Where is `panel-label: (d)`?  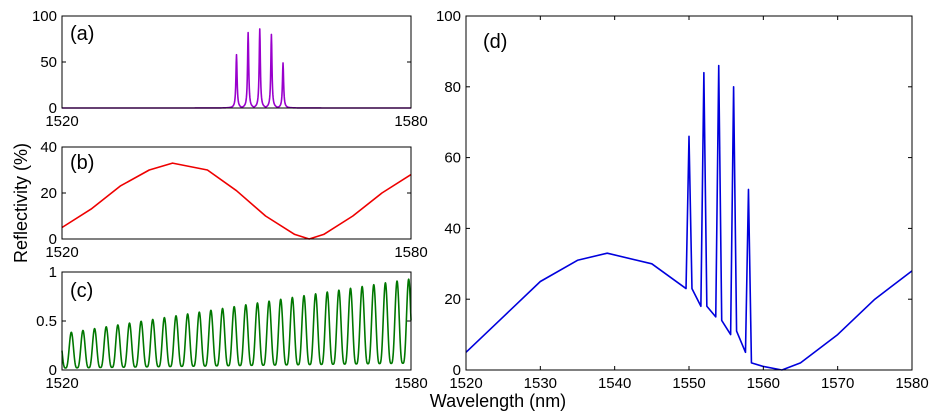 panel-label: (d) is located at coordinates (495, 42).